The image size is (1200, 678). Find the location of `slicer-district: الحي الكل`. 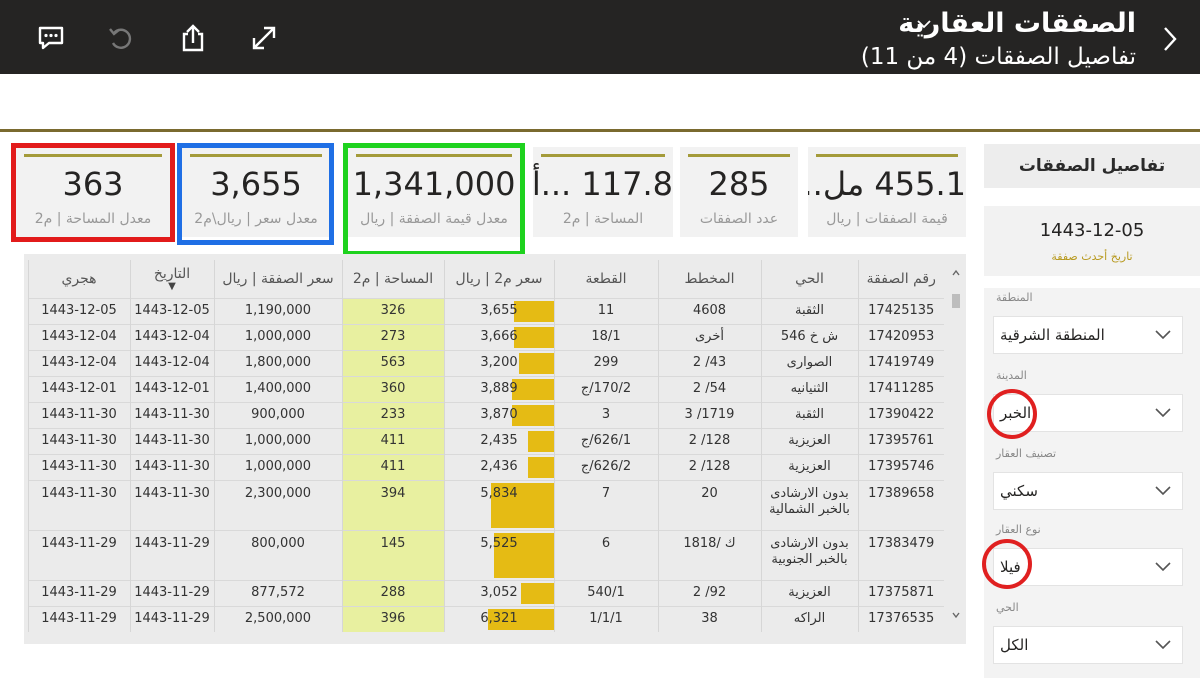

slicer-district: الحي الكل is located at coordinates (1092, 638).